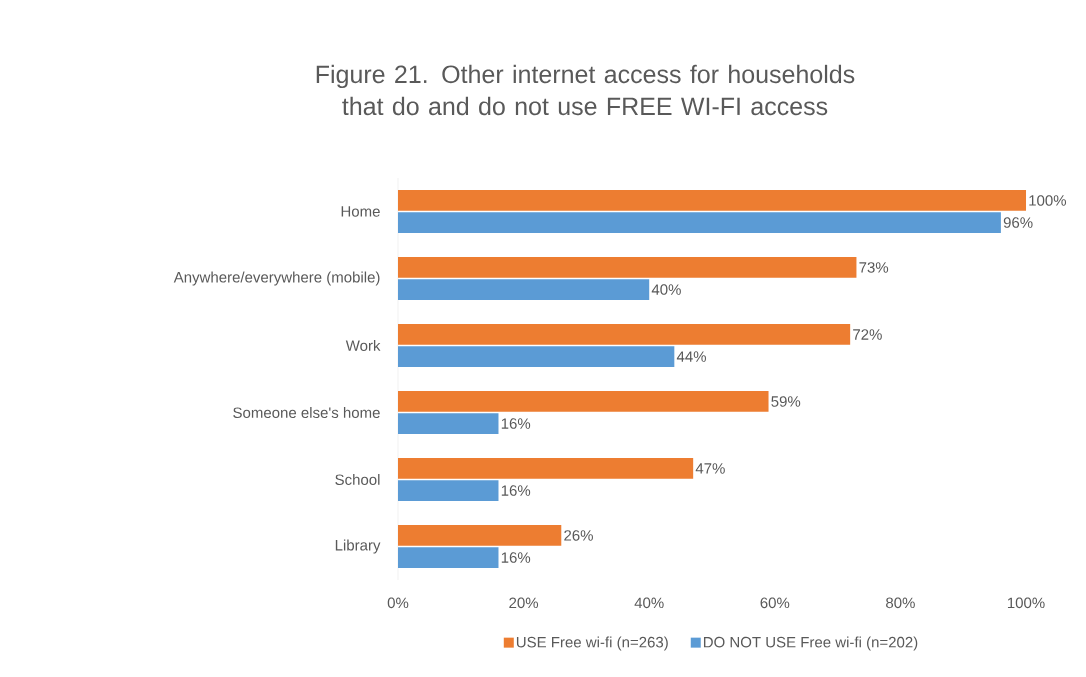 Image resolution: width=1086 pixels, height=677 pixels. Describe the element at coordinates (306, 413) in the screenshot. I see `y-tick-label: Someone else's home` at that location.